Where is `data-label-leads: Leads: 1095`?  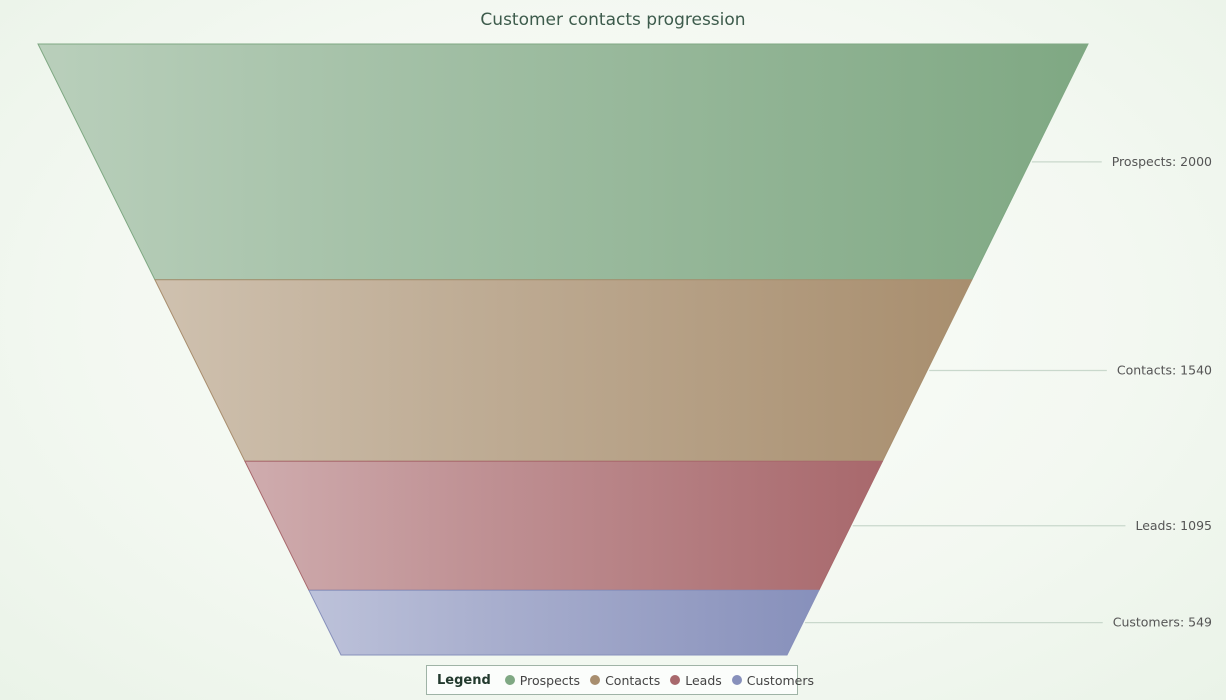 data-label-leads: Leads: 1095 is located at coordinates (1173, 525).